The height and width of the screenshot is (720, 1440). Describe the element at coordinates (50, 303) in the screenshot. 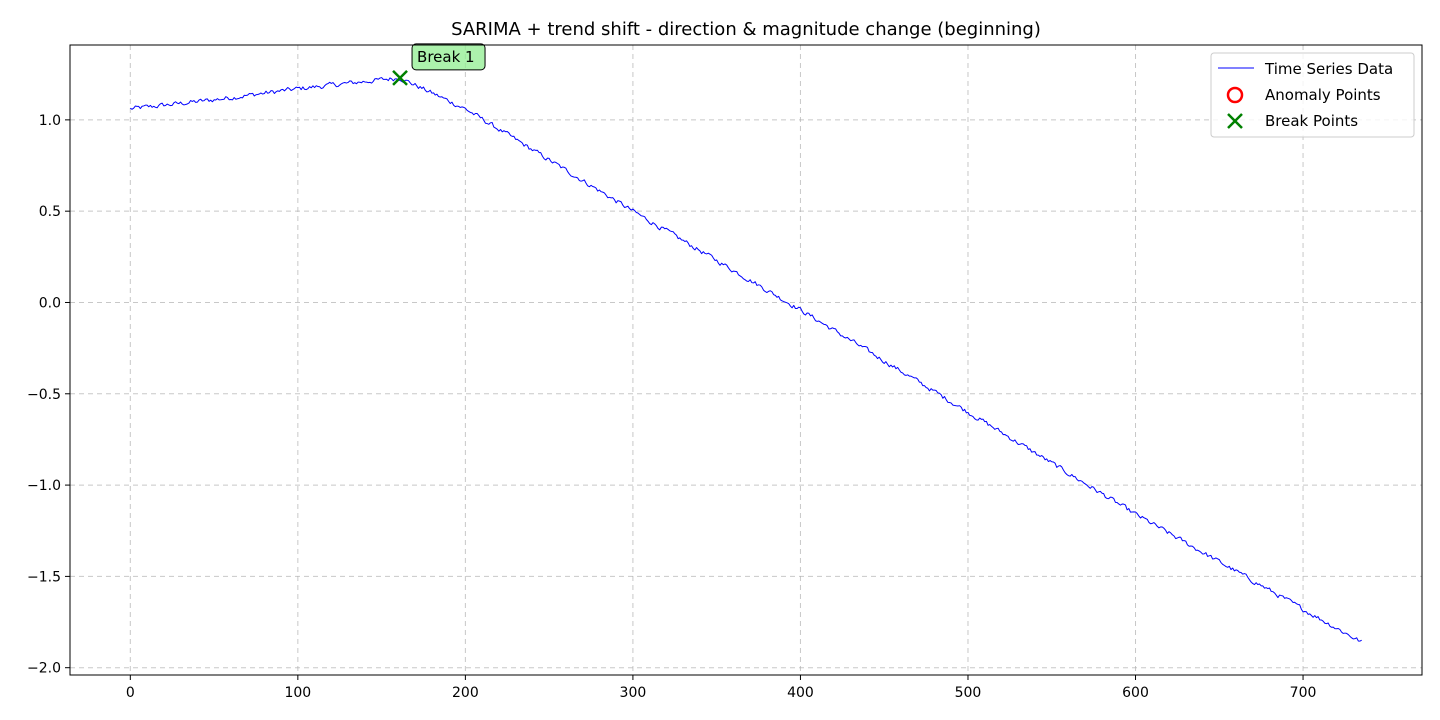

I see `y-tick-label: 0.0` at that location.